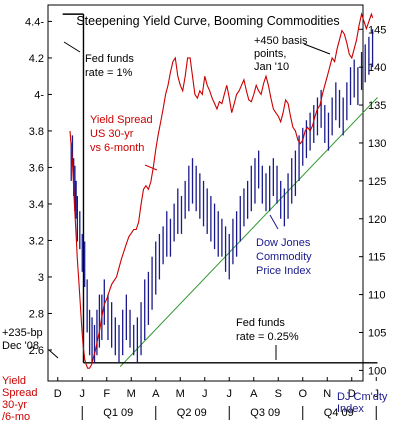  Describe the element at coordinates (362, 397) in the screenshot. I see `right-axis-caption: DJ Cm'dty` at that location.